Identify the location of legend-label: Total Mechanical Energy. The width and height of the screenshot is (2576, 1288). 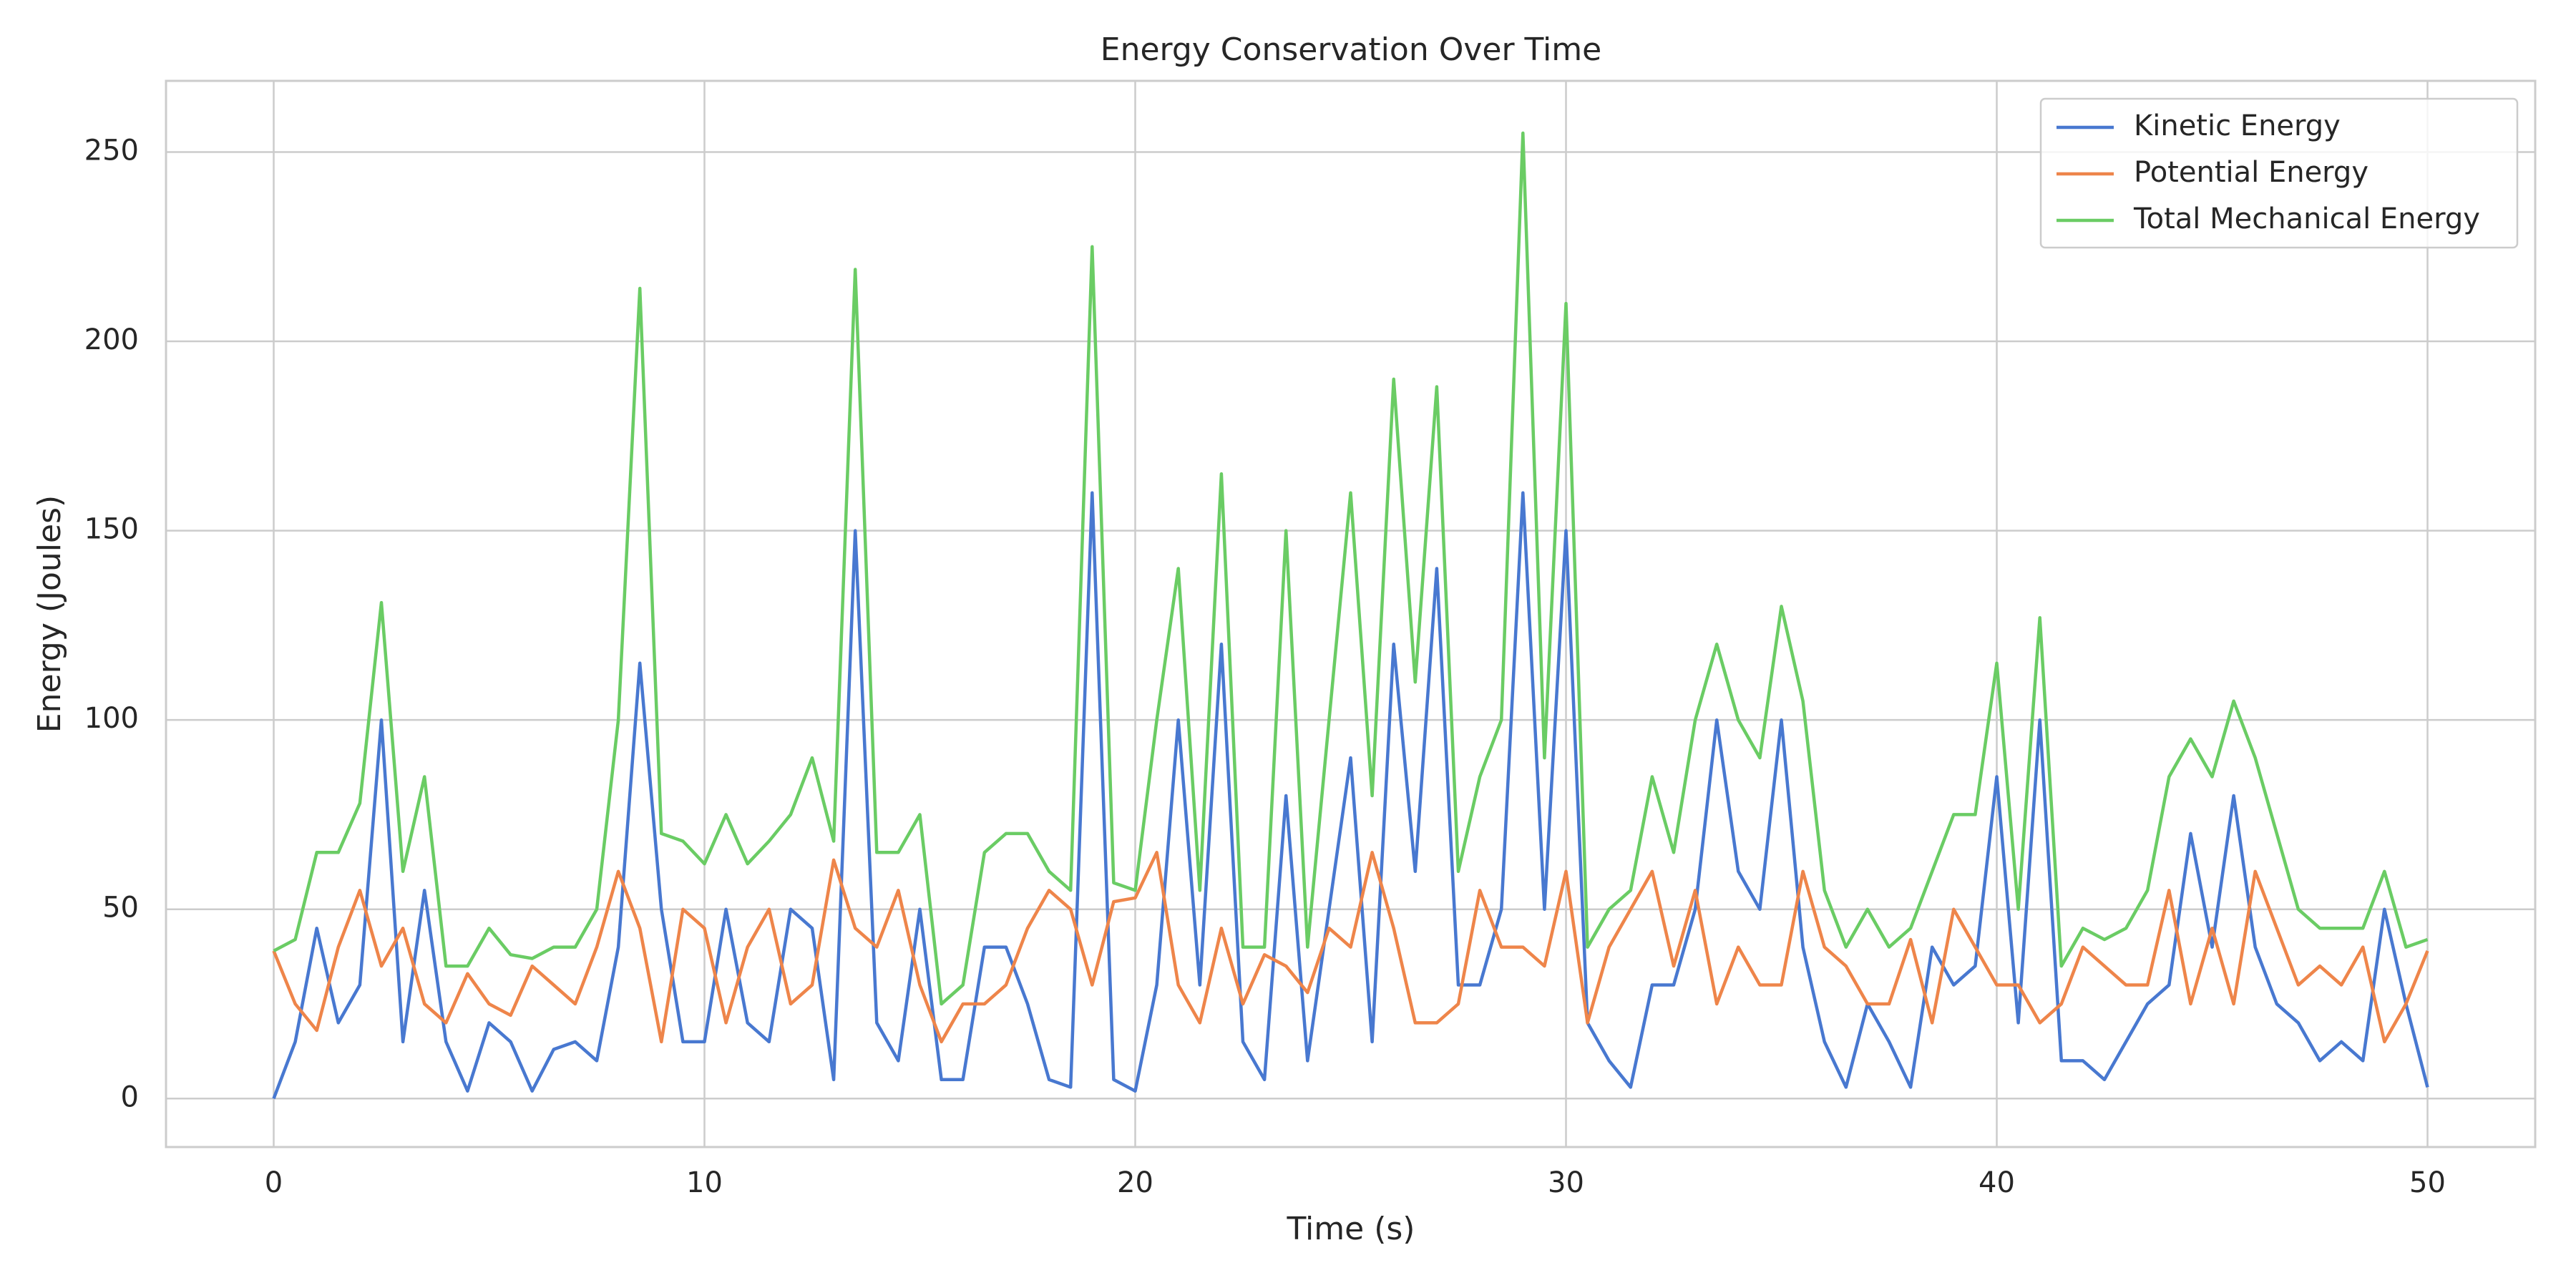
(2306, 219).